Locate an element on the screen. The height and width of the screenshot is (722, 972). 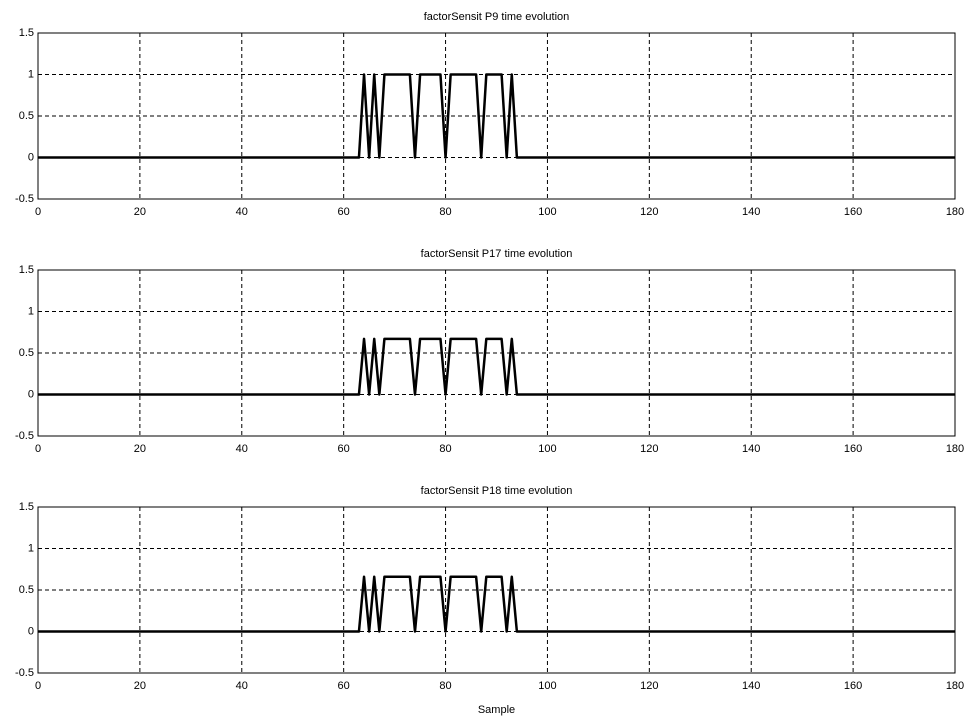
chart-title: factorSensit P9 time evolution is located at coordinates (497, 17).